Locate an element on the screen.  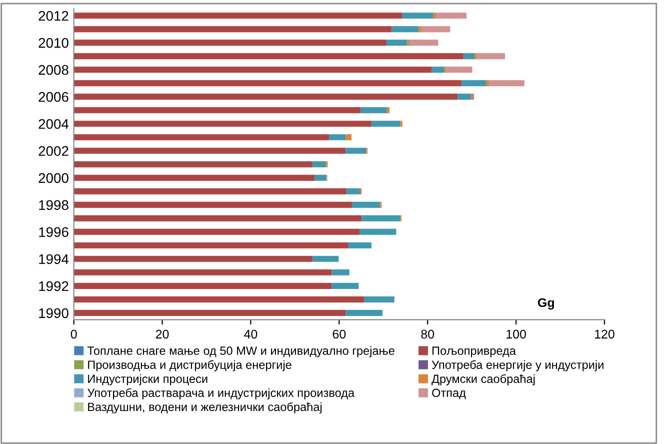
y-tick-label: 1992 is located at coordinates (53, 286).